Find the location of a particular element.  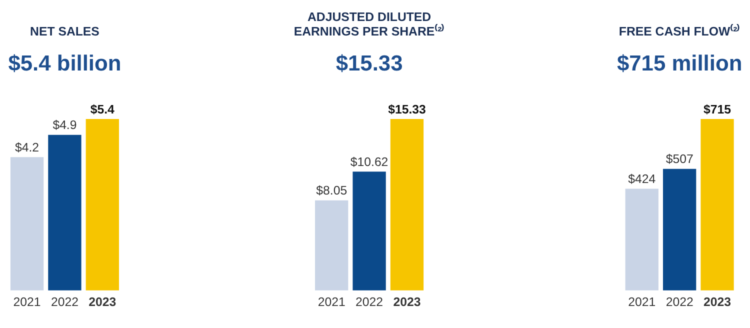

chart-title: ADJUSTED DILUTED EARNINGS PER SHARE⁽²⁾ is located at coordinates (369, 24).